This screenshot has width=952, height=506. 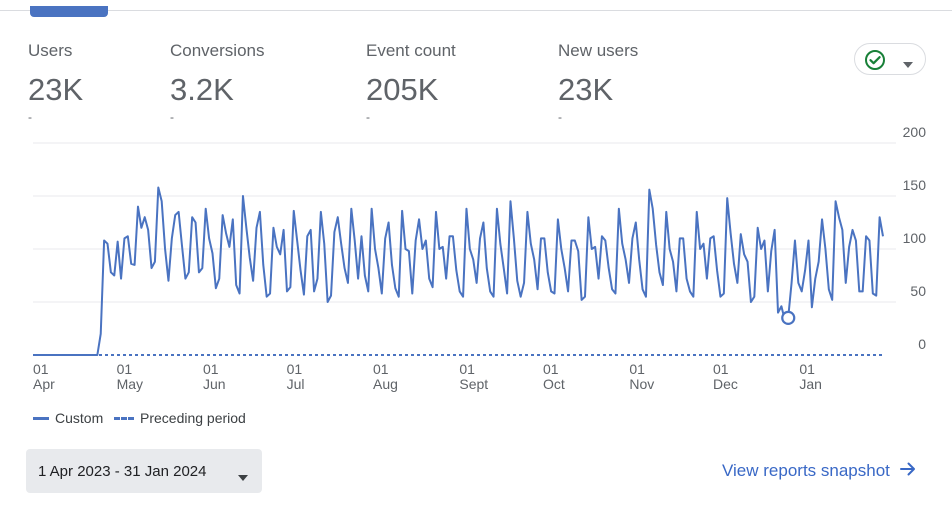 What do you see at coordinates (124, 418) in the screenshot?
I see `legend-swatch-dashed` at bounding box center [124, 418].